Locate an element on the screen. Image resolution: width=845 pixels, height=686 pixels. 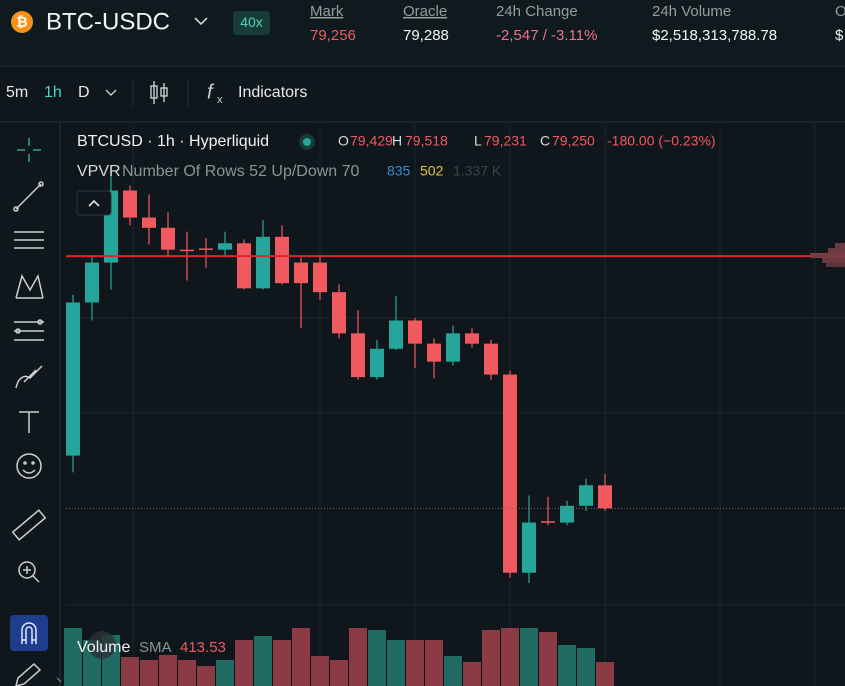
crosshair-tool is located at coordinates (29, 150).